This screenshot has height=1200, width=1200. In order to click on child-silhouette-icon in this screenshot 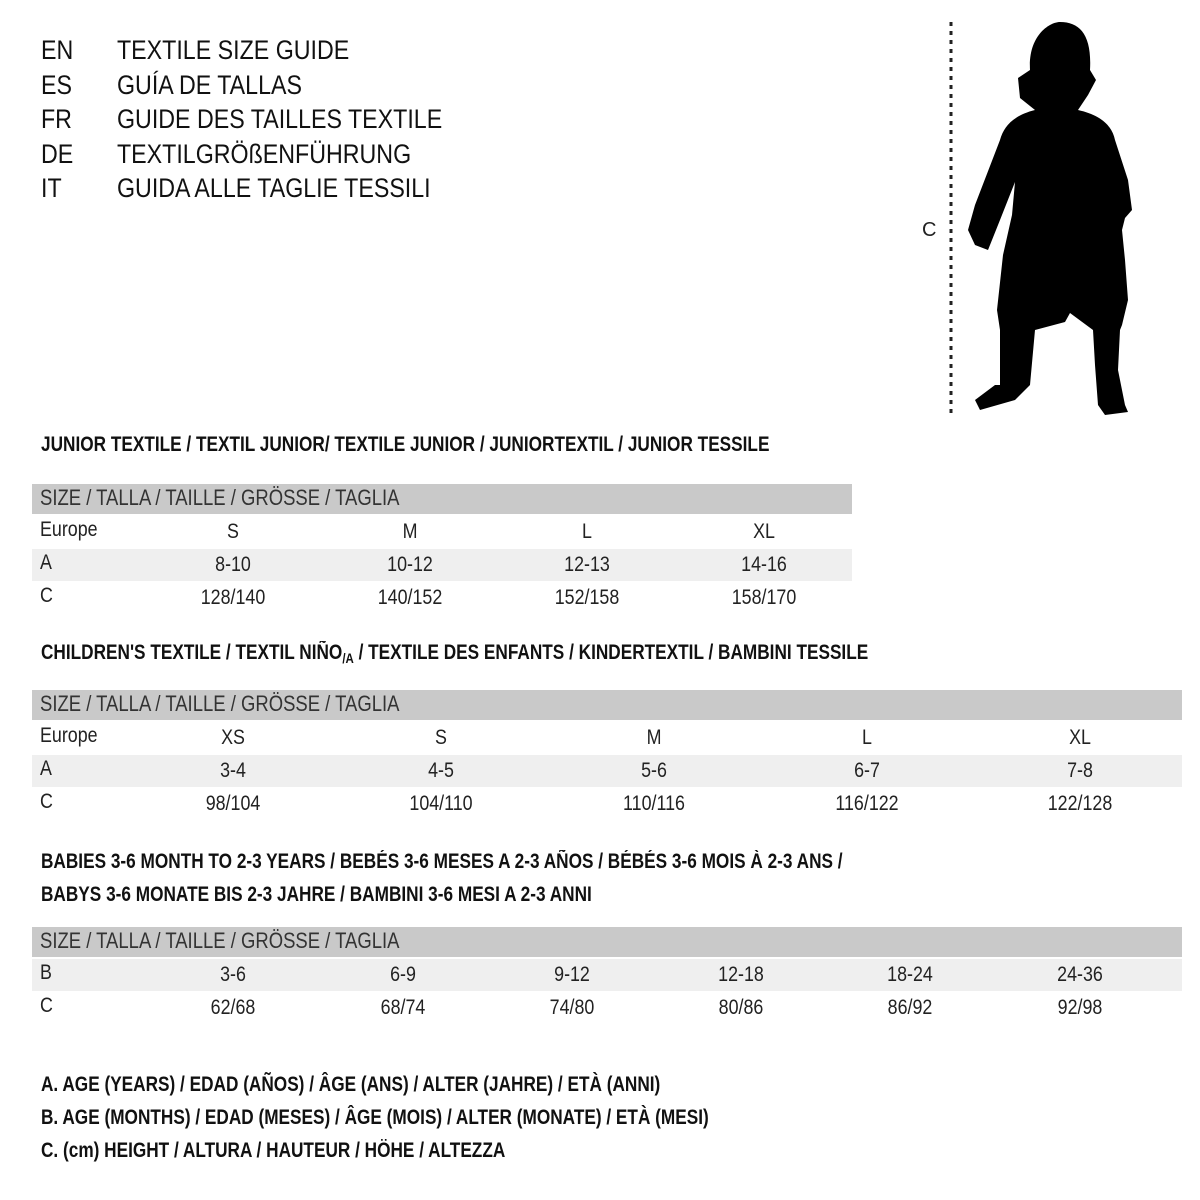, I will do `click(1040, 218)`.